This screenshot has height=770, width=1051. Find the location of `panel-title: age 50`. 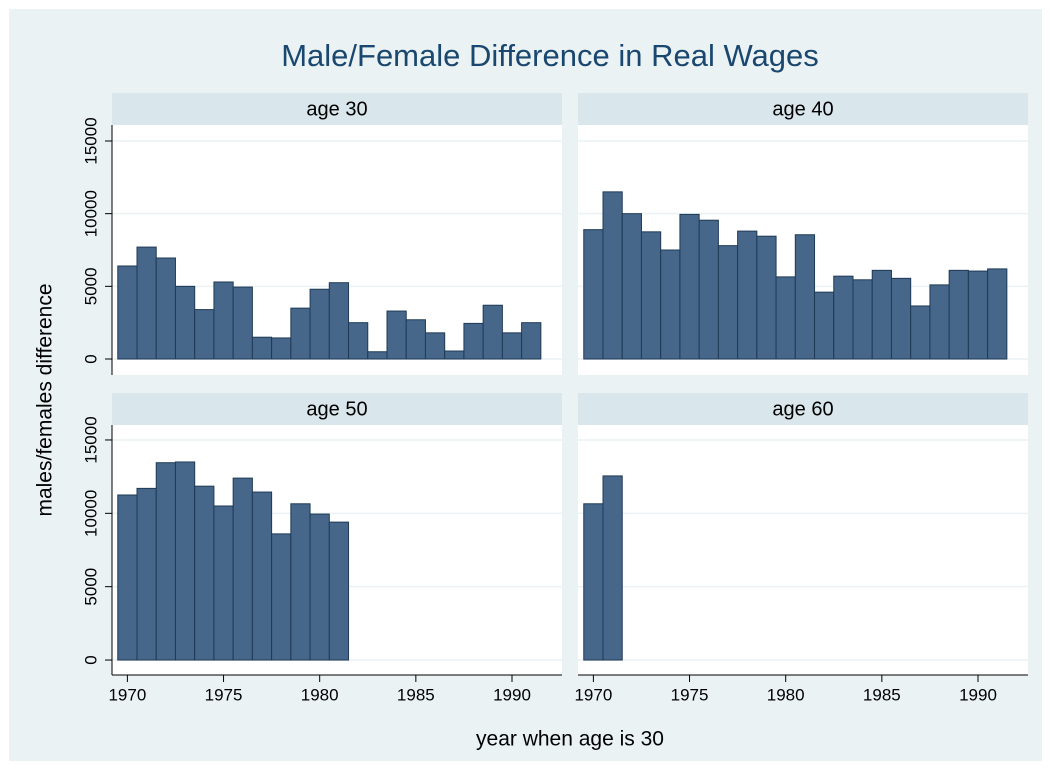

panel-title: age 50 is located at coordinates (336, 409).